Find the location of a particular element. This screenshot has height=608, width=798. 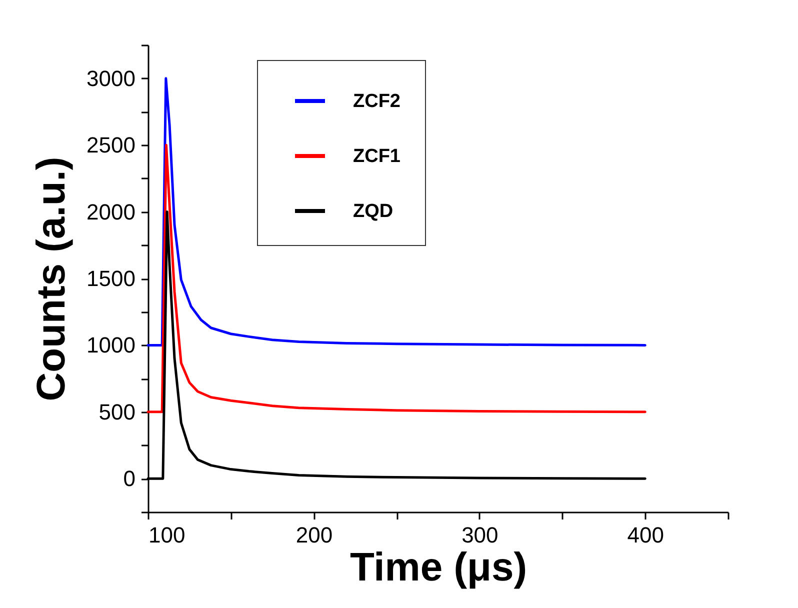

y-tick-label: 1500 is located at coordinates (111, 278).